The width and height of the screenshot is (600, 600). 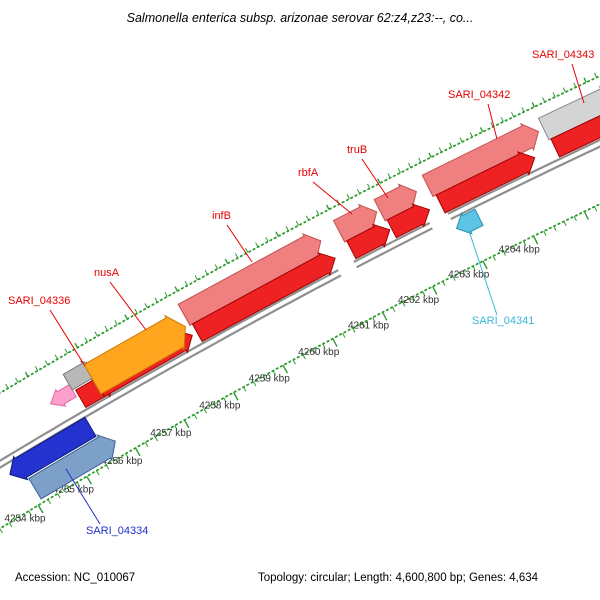 What do you see at coordinates (485, 182) in the screenshot?
I see `feature-SARI_04342-cds` at bounding box center [485, 182].